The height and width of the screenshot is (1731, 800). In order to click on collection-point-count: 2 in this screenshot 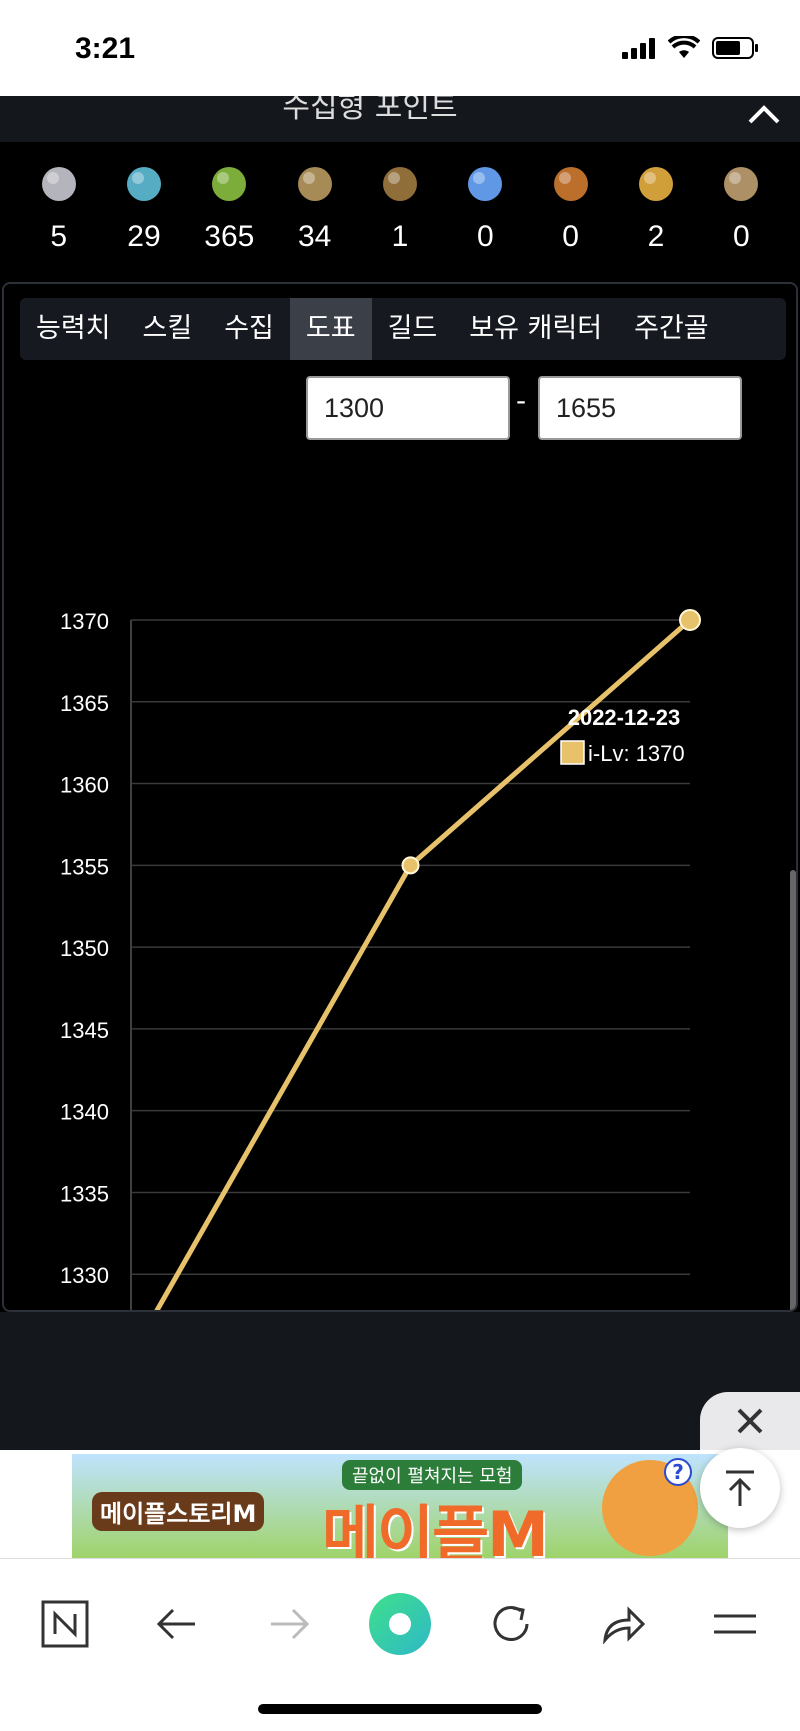, I will do `click(656, 236)`.